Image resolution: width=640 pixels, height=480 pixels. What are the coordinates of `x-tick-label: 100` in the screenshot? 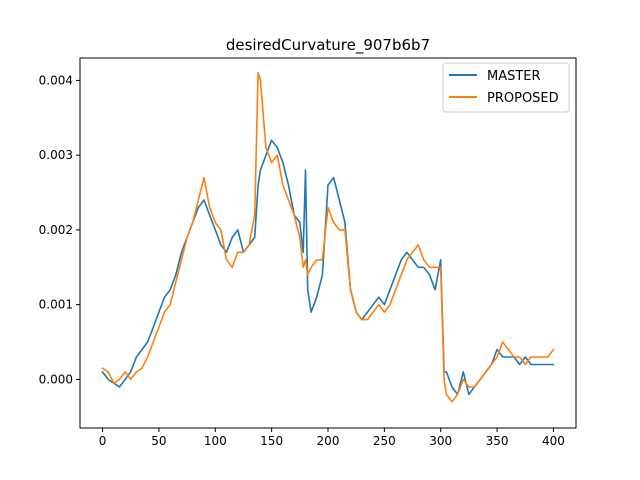 It's located at (215, 441).